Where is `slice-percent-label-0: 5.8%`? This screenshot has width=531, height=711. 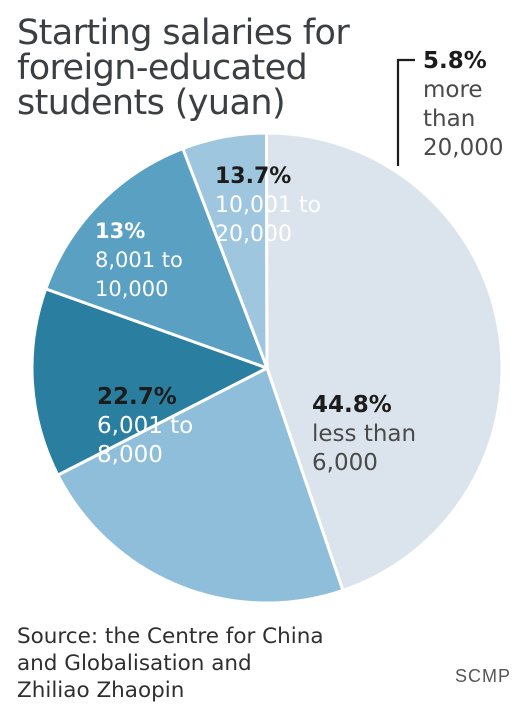 slice-percent-label-0: 5.8% is located at coordinates (455, 61).